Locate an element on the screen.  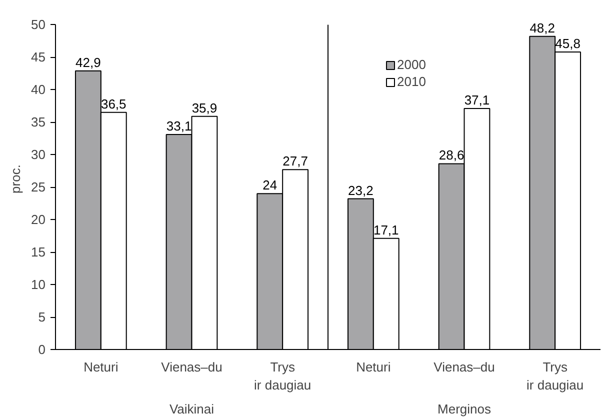
data-label: 23,2 is located at coordinates (361, 190).